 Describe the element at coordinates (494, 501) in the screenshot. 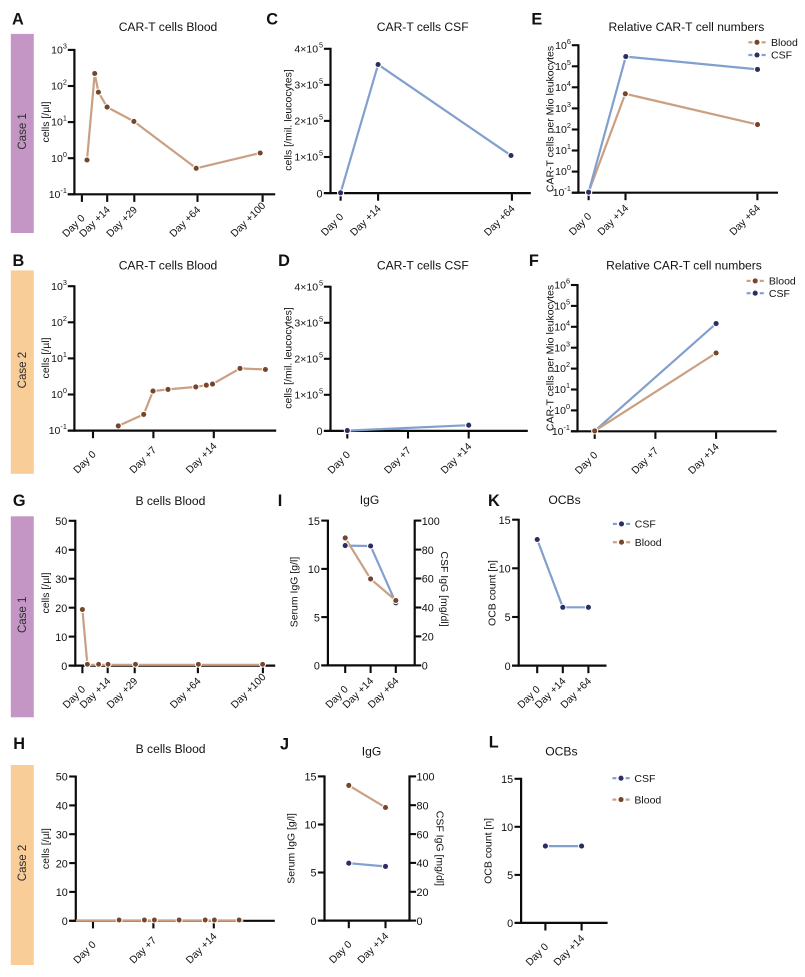

I see `svg-text: K` at that location.